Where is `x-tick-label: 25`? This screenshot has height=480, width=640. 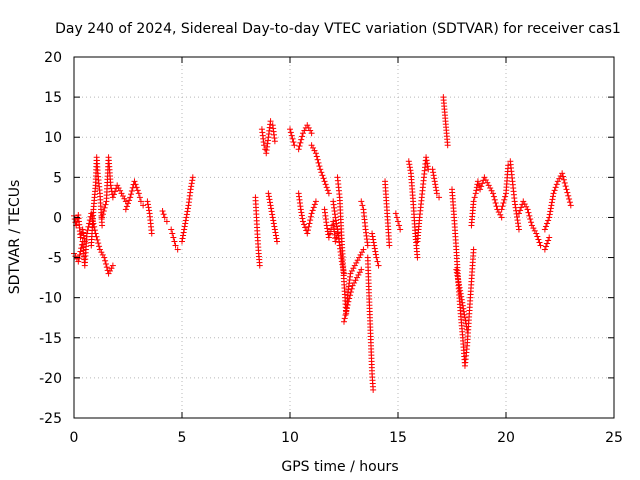 x-tick-label: 25 is located at coordinates (614, 438).